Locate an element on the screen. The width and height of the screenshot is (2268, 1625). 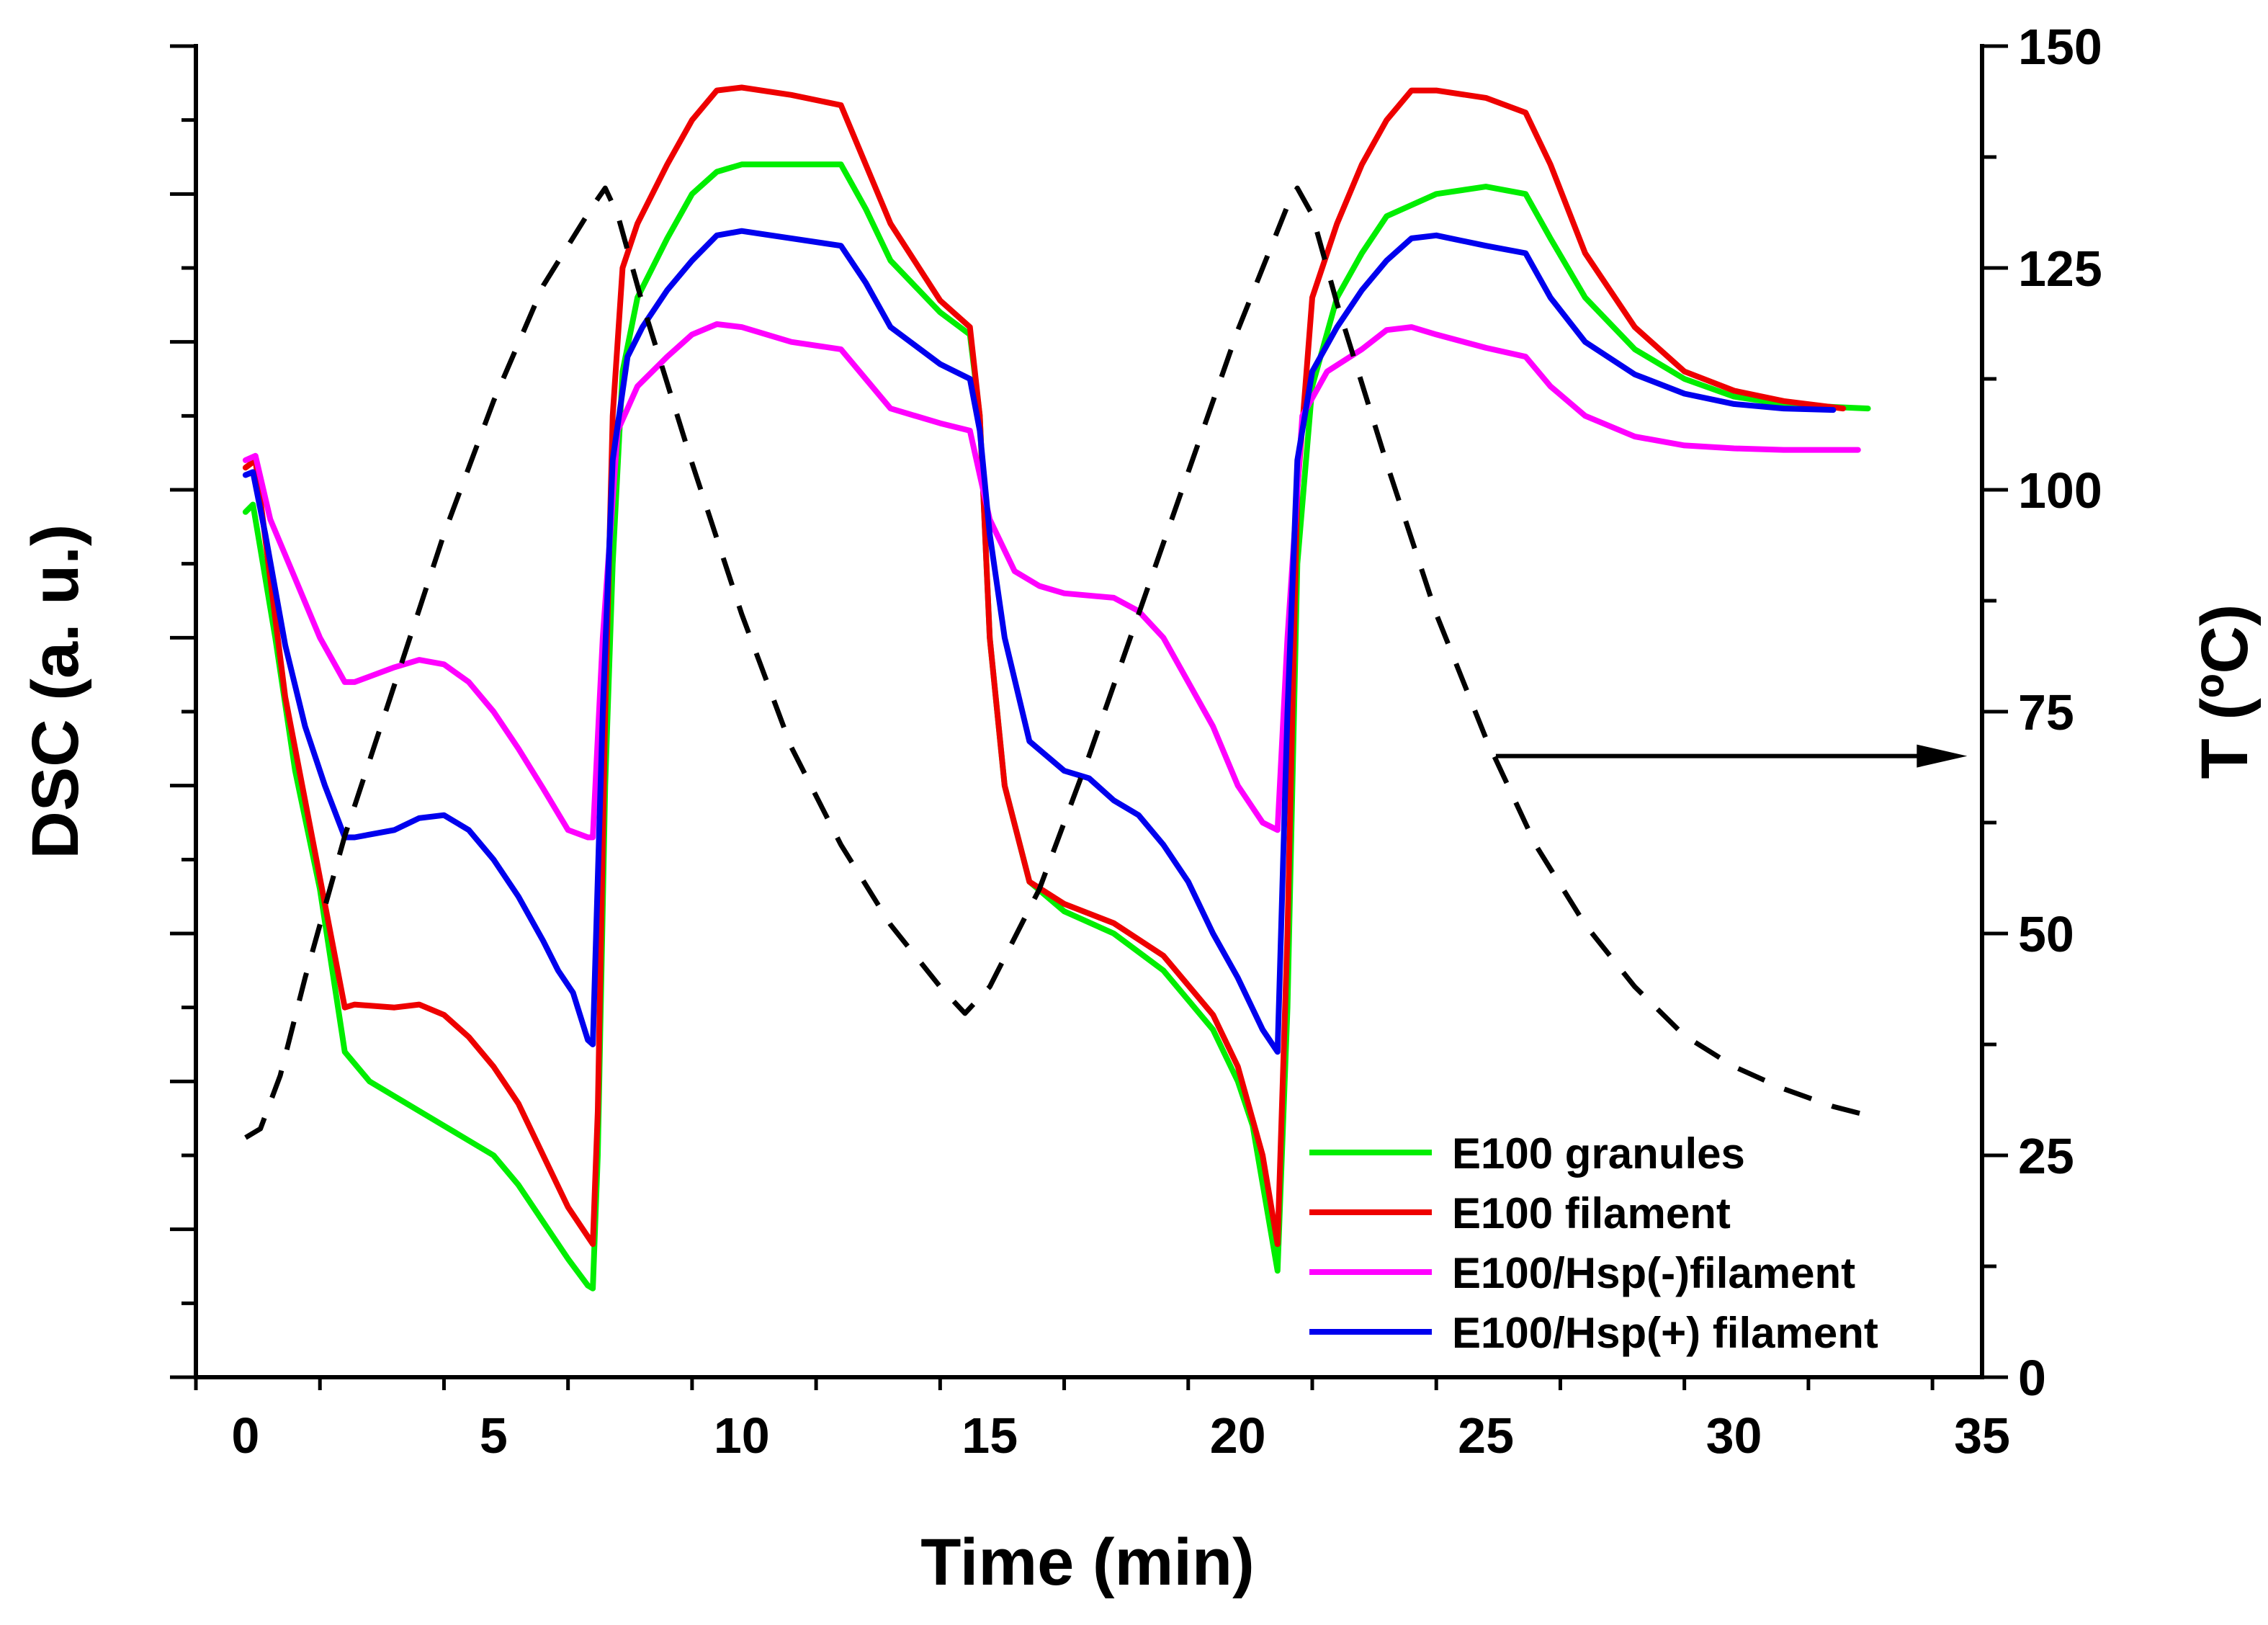
annotation-arrow-head is located at coordinates (1942, 756).